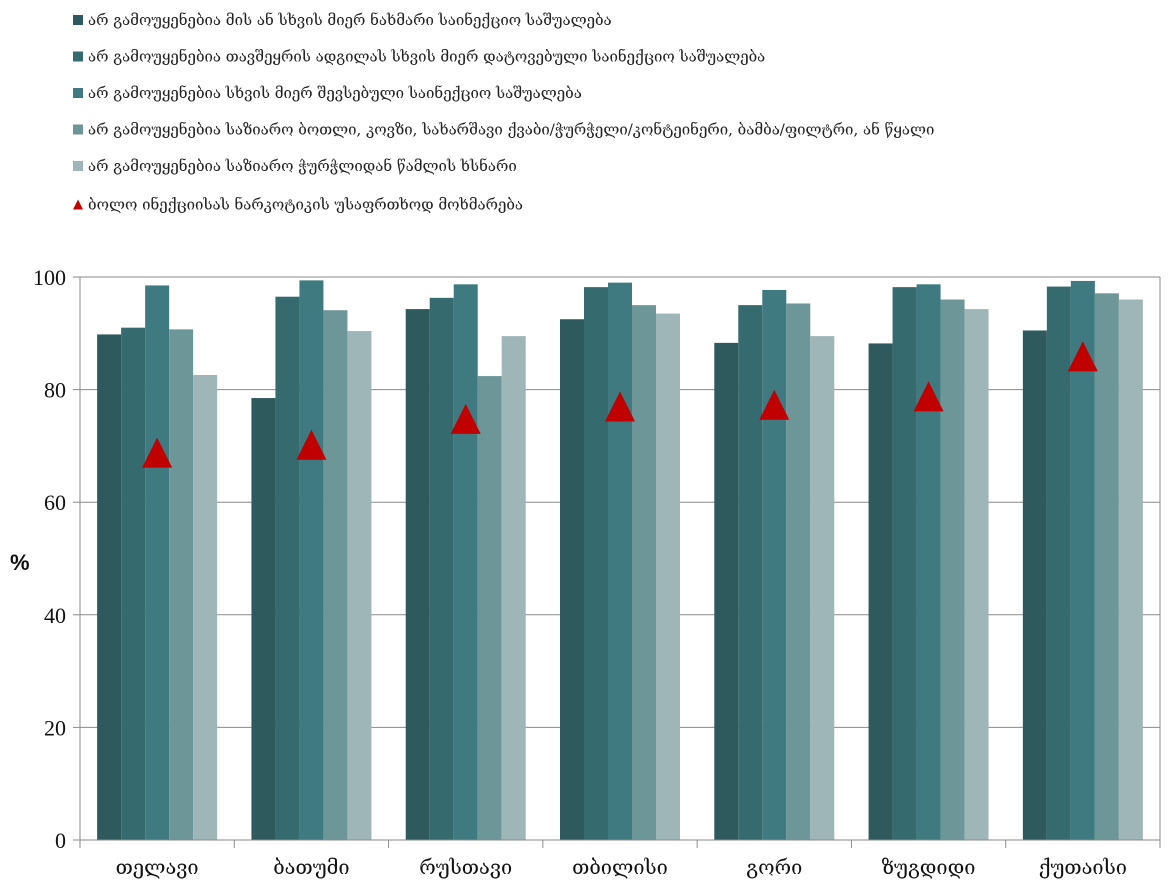 The width and height of the screenshot is (1168, 892). I want to click on y-tick-label: 60, so click(55, 502).